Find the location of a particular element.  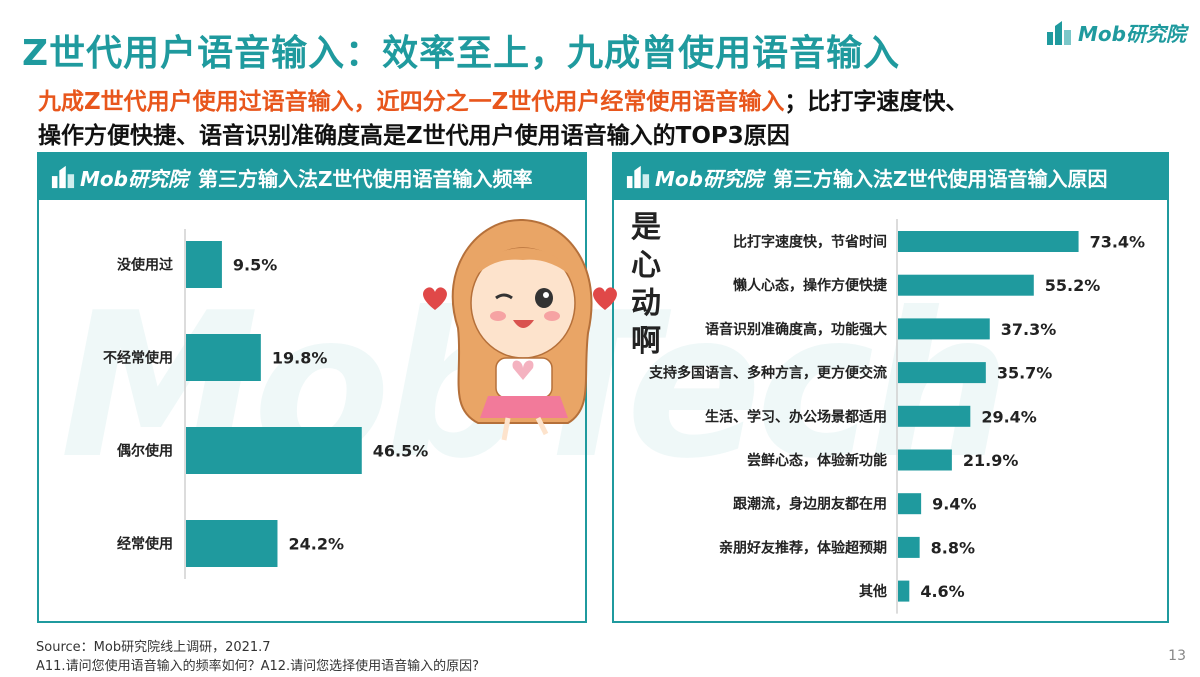

category-label: 亲朋好友推荐，体验超预期 is located at coordinates (803, 547).